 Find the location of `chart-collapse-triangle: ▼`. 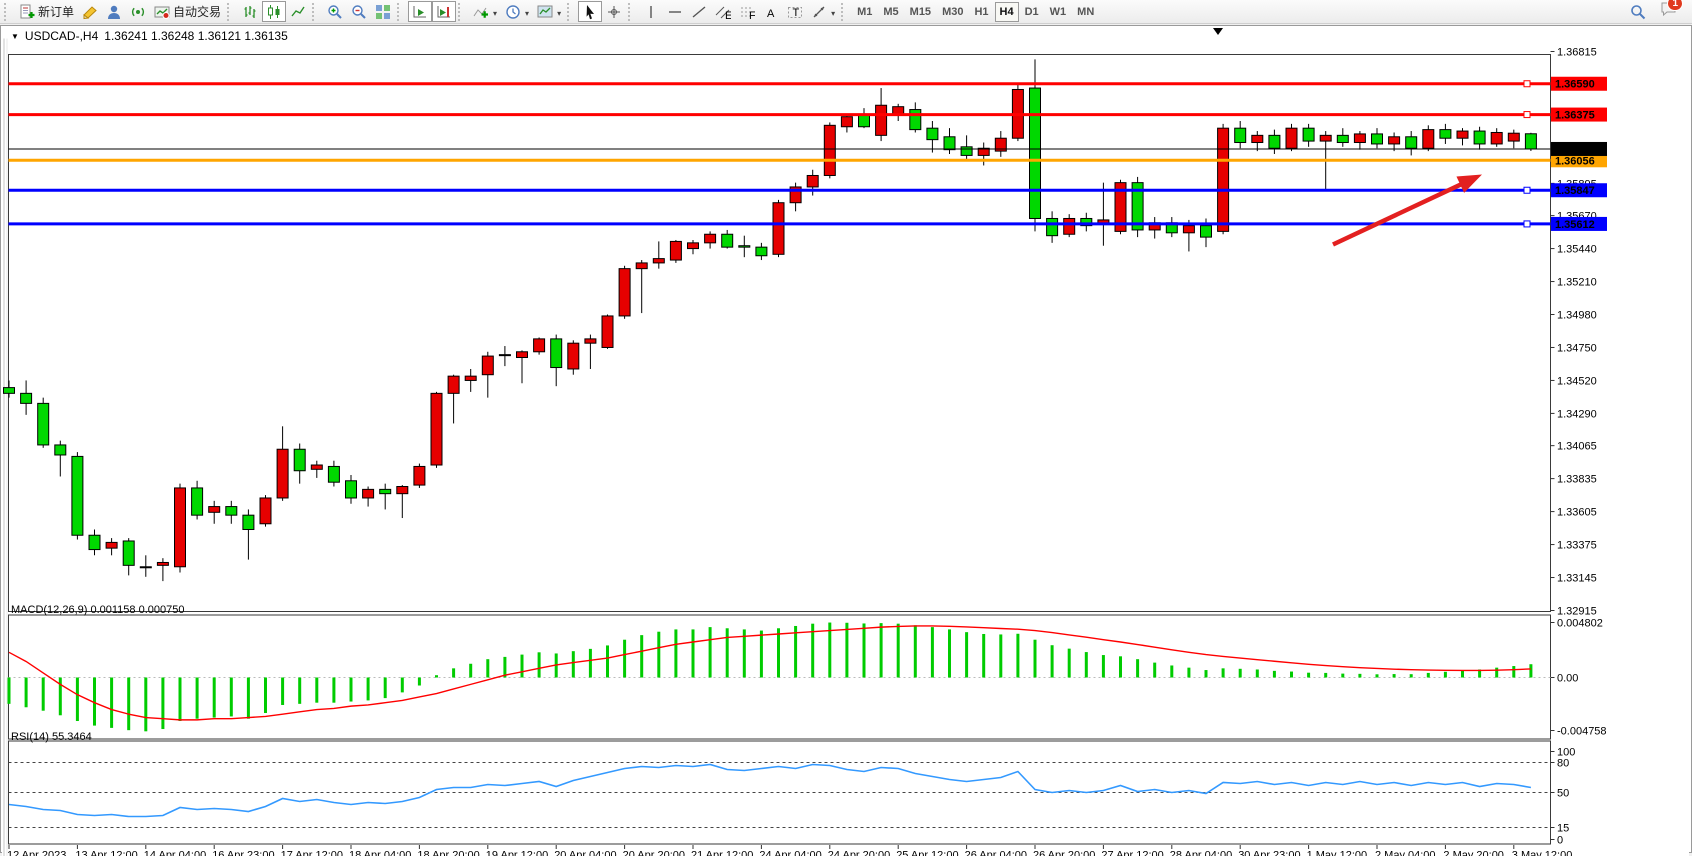

chart-collapse-triangle: ▼ is located at coordinates (15, 36).